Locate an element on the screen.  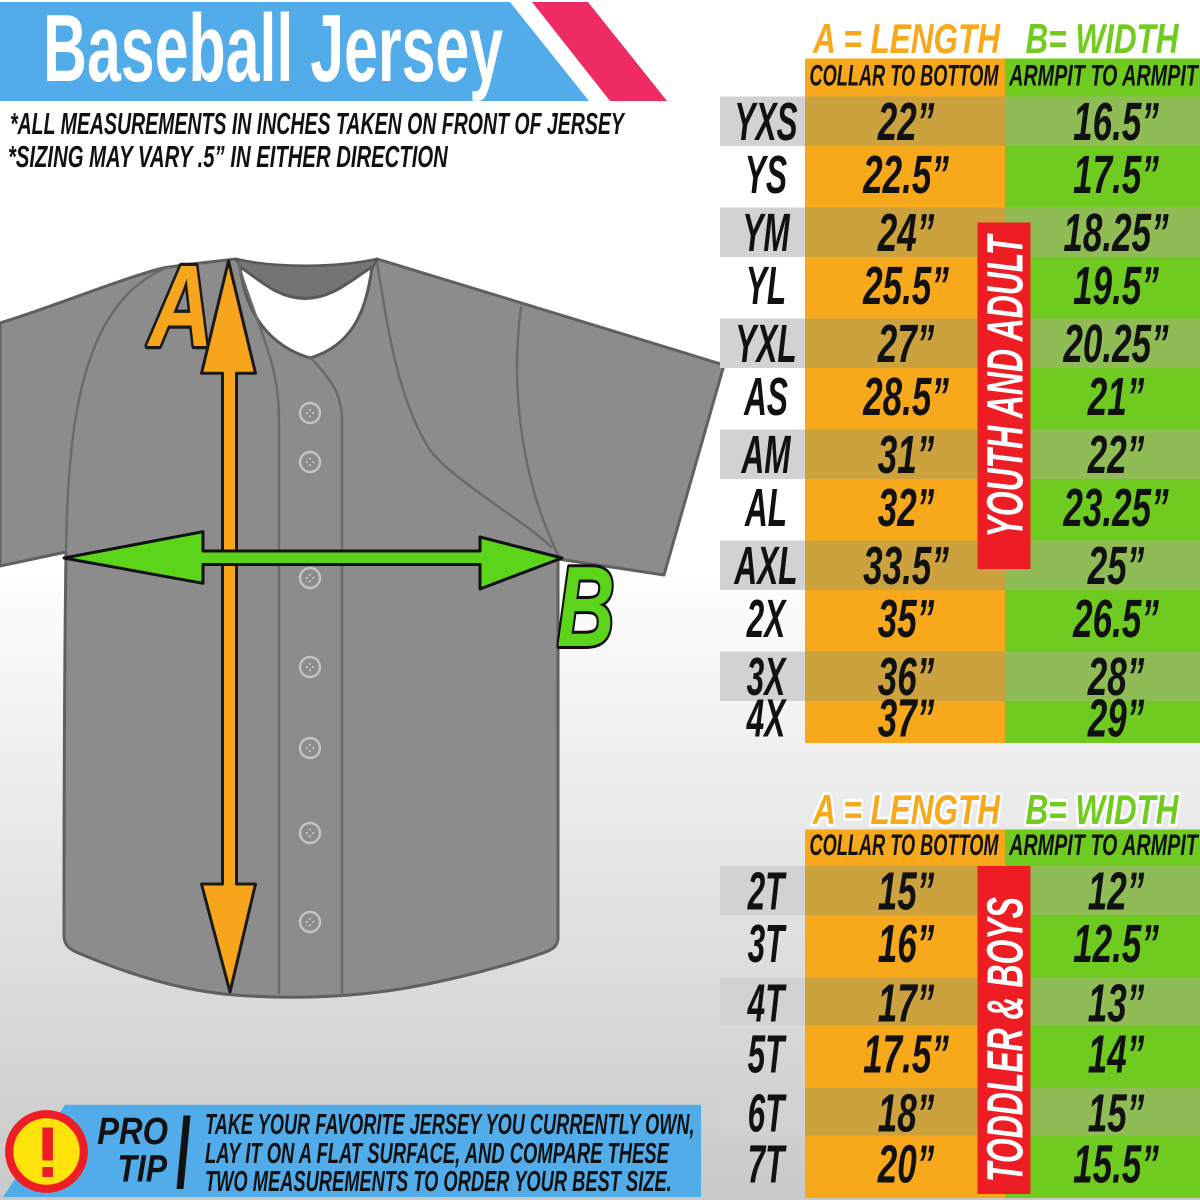
svg-text: 25” is located at coordinates (1116, 566).